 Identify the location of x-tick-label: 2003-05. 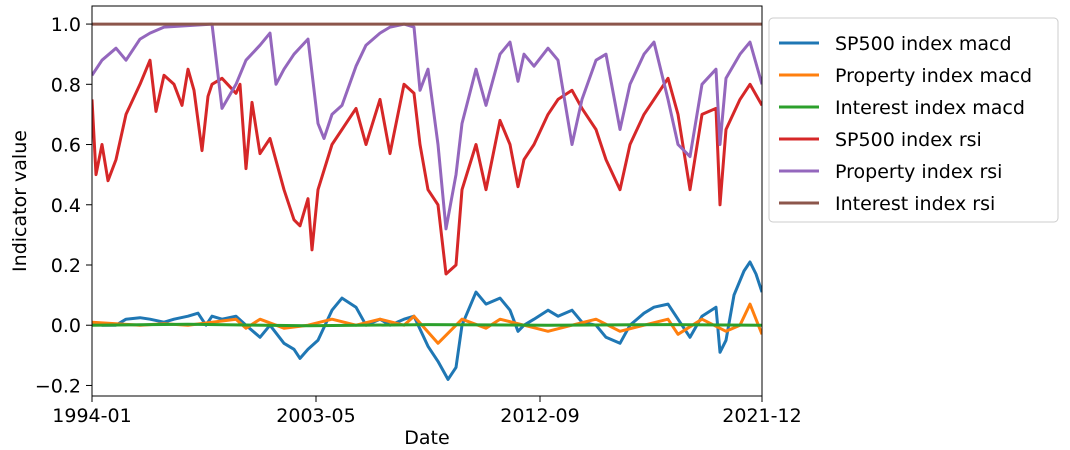
(315, 416).